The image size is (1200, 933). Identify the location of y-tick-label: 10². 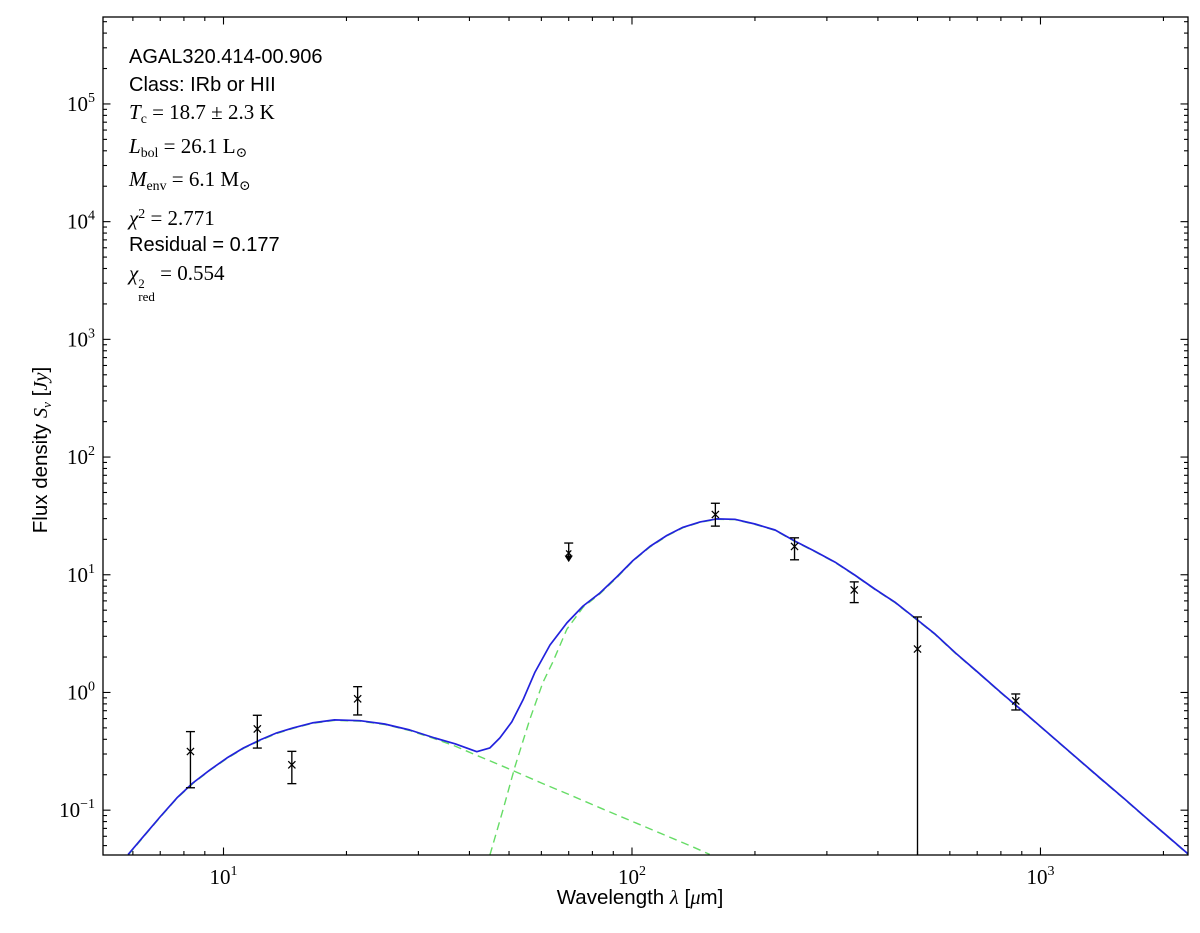
(81, 456).